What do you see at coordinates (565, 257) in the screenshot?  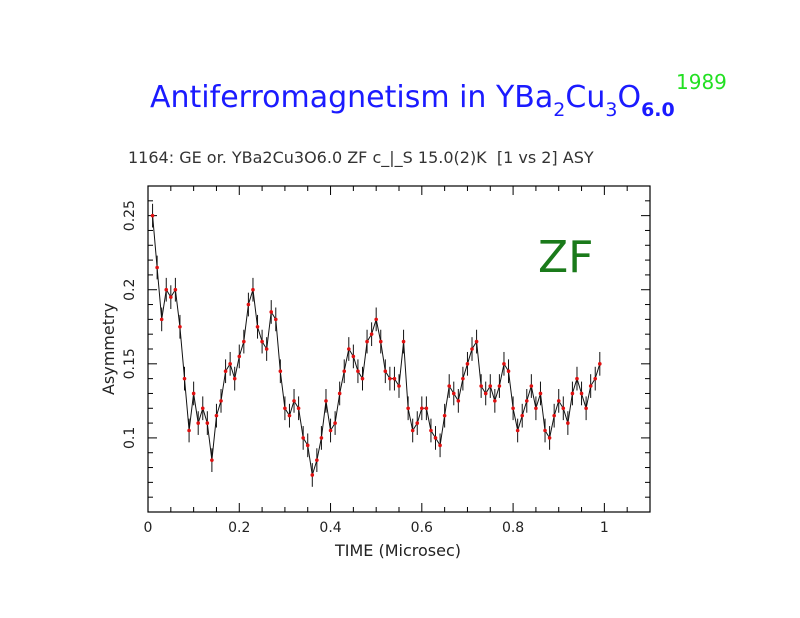 I see `zf-annotation: ZF` at bounding box center [565, 257].